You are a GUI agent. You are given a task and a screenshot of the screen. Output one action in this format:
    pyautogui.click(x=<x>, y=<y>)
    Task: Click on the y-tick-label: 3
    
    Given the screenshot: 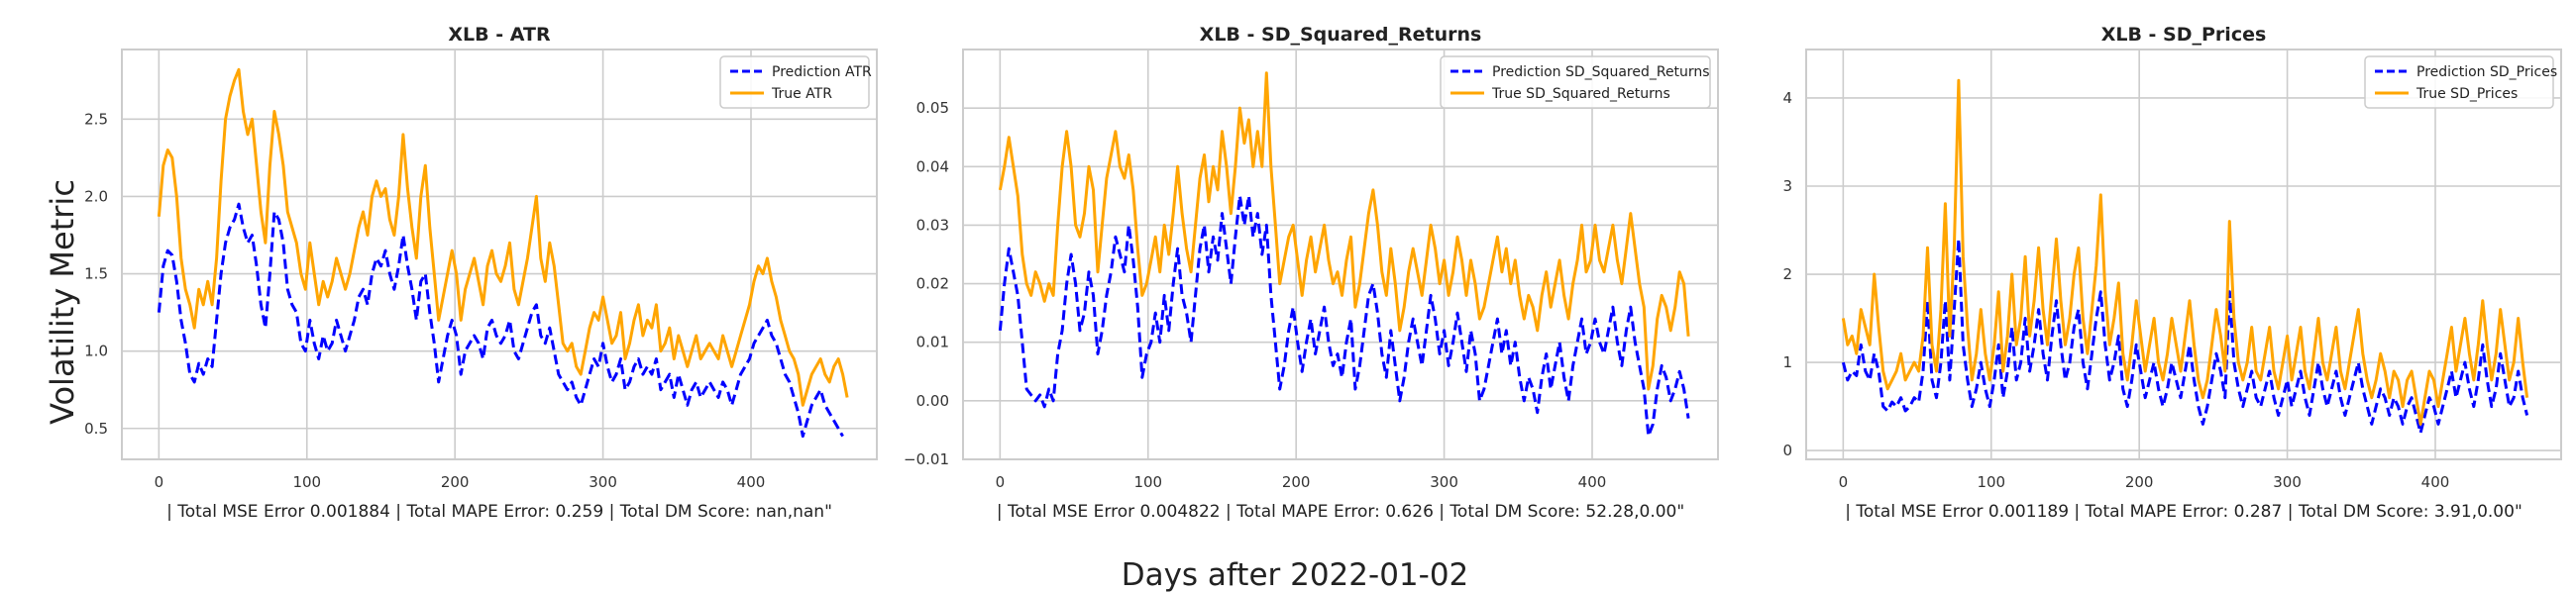 What is the action you would take?
    pyautogui.click(x=1787, y=186)
    